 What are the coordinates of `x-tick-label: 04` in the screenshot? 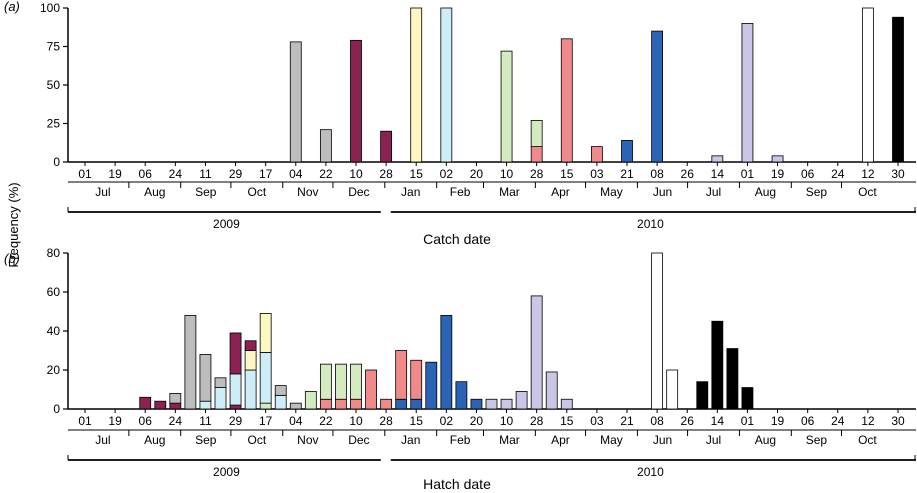 It's located at (296, 174).